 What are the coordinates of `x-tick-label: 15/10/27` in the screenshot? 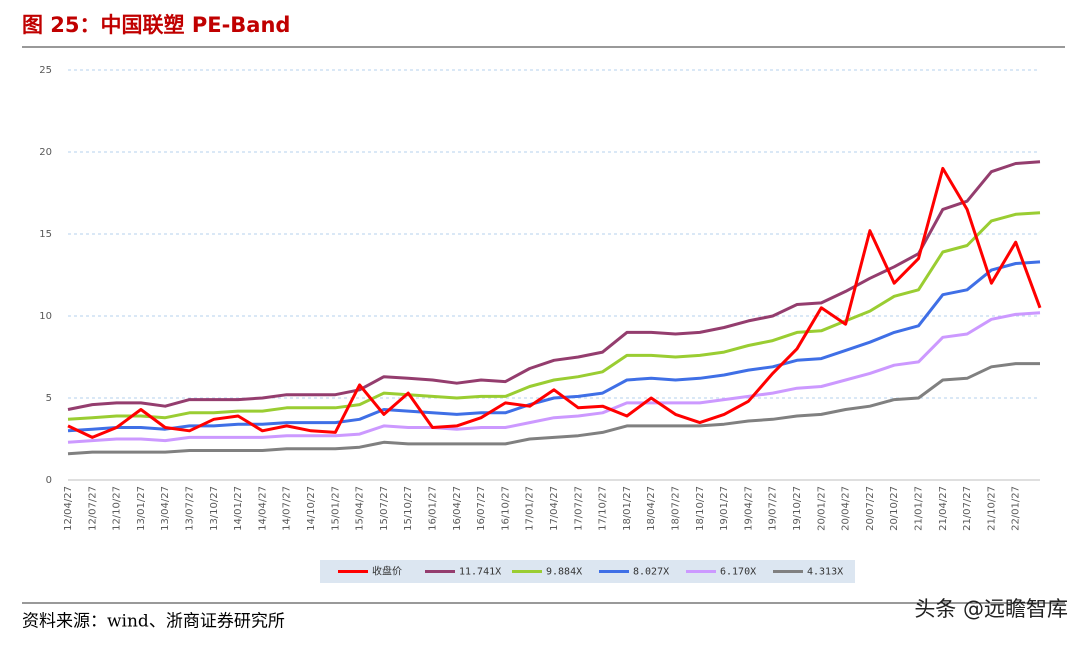 It's located at (408, 508).